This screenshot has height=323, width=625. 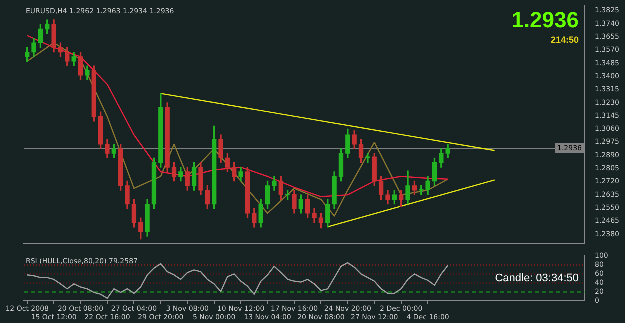 I want to click on annotation: Candle: 03:34:50, so click(x=537, y=278).